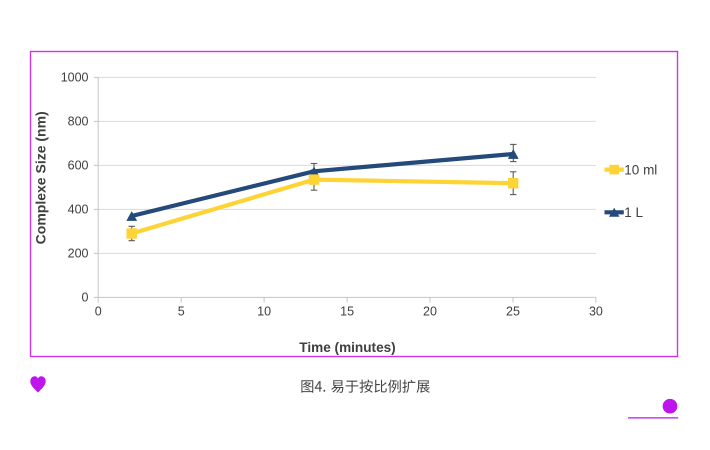 Image resolution: width=710 pixels, height=450 pixels. I want to click on svg-text: 25, so click(513, 312).